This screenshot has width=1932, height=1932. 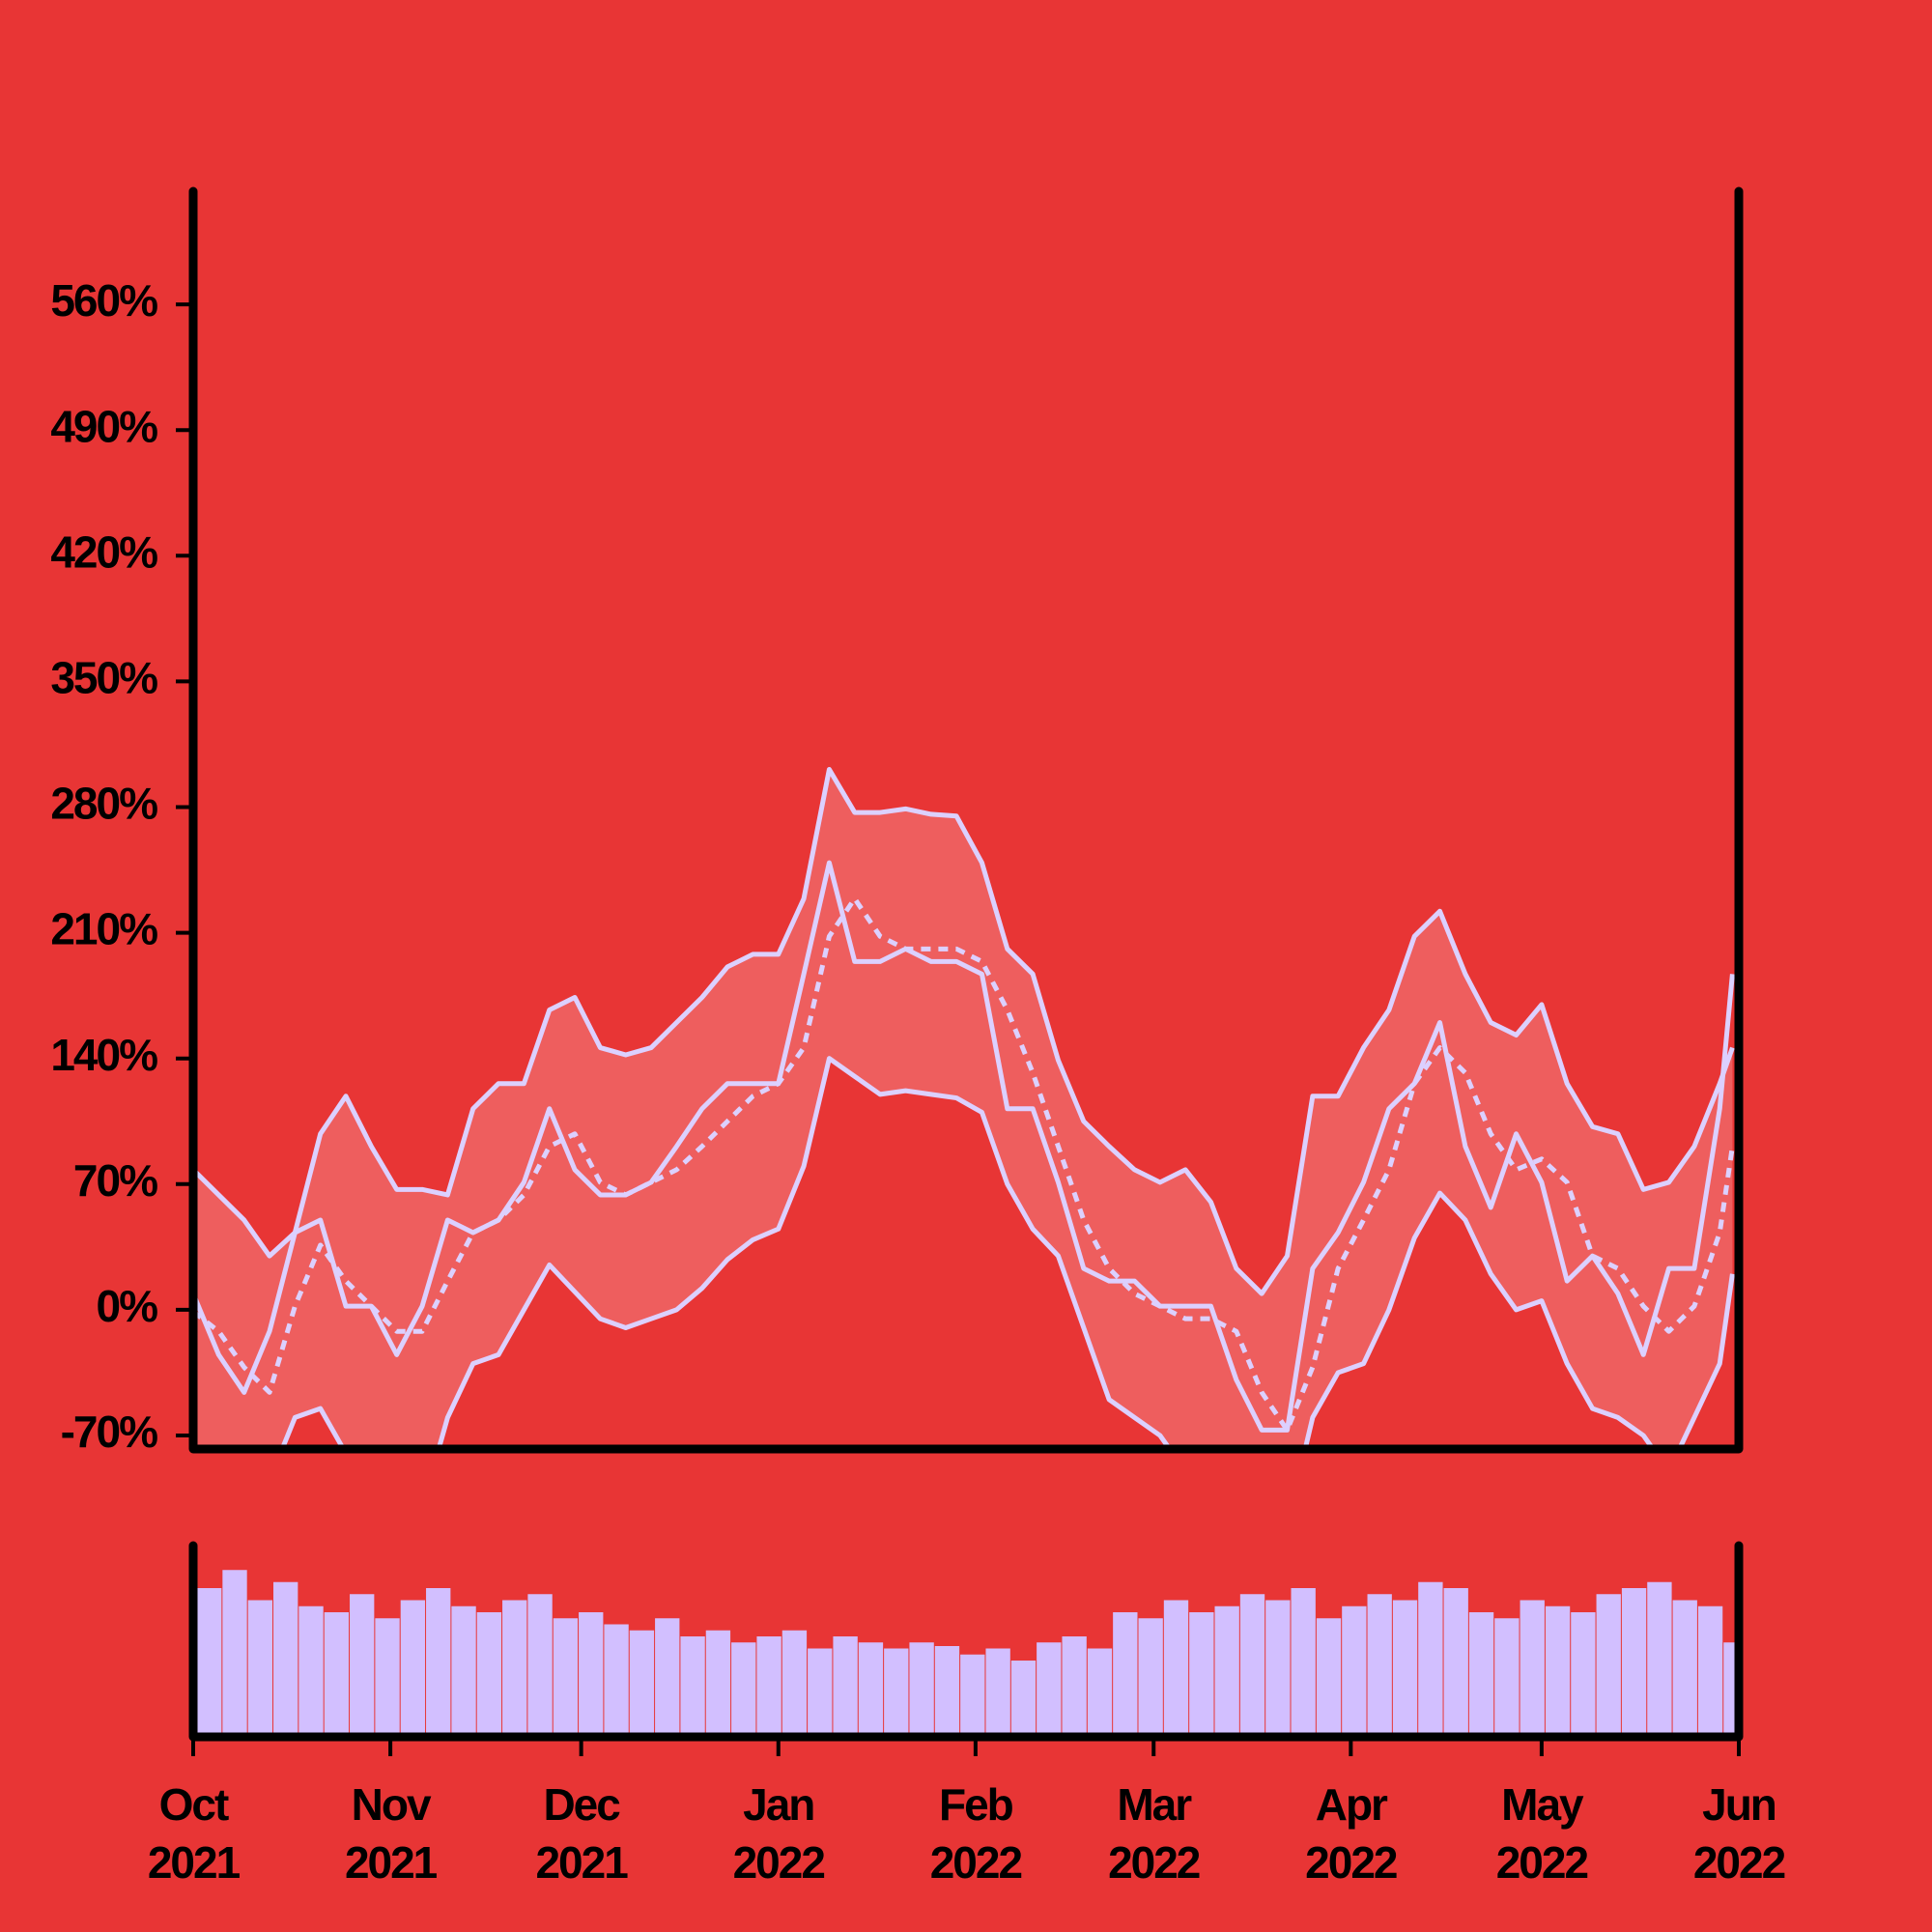 I want to click on y-tick-label: -70%, so click(x=109, y=1431).